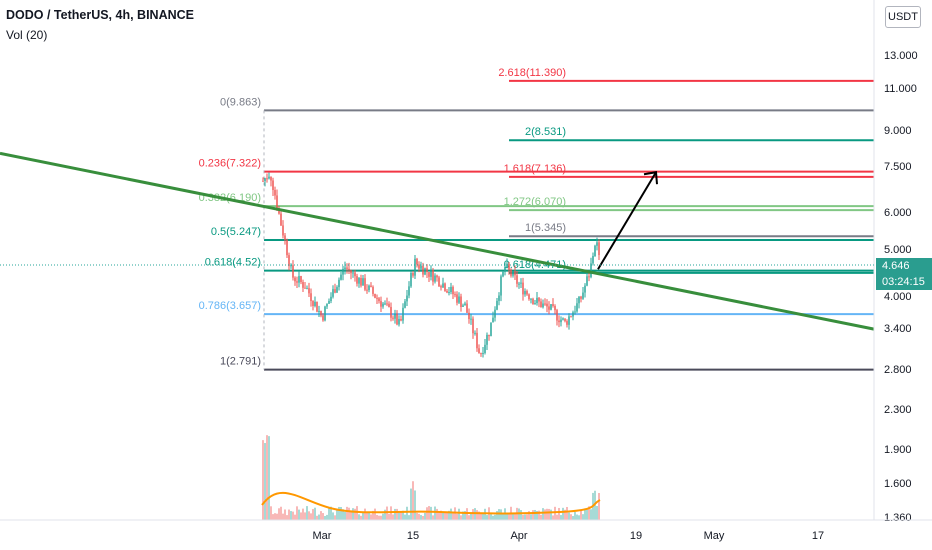 This screenshot has width=932, height=550. Describe the element at coordinates (535, 169) in the screenshot. I see `fib-extension-label: 1.618(7.136)` at that location.